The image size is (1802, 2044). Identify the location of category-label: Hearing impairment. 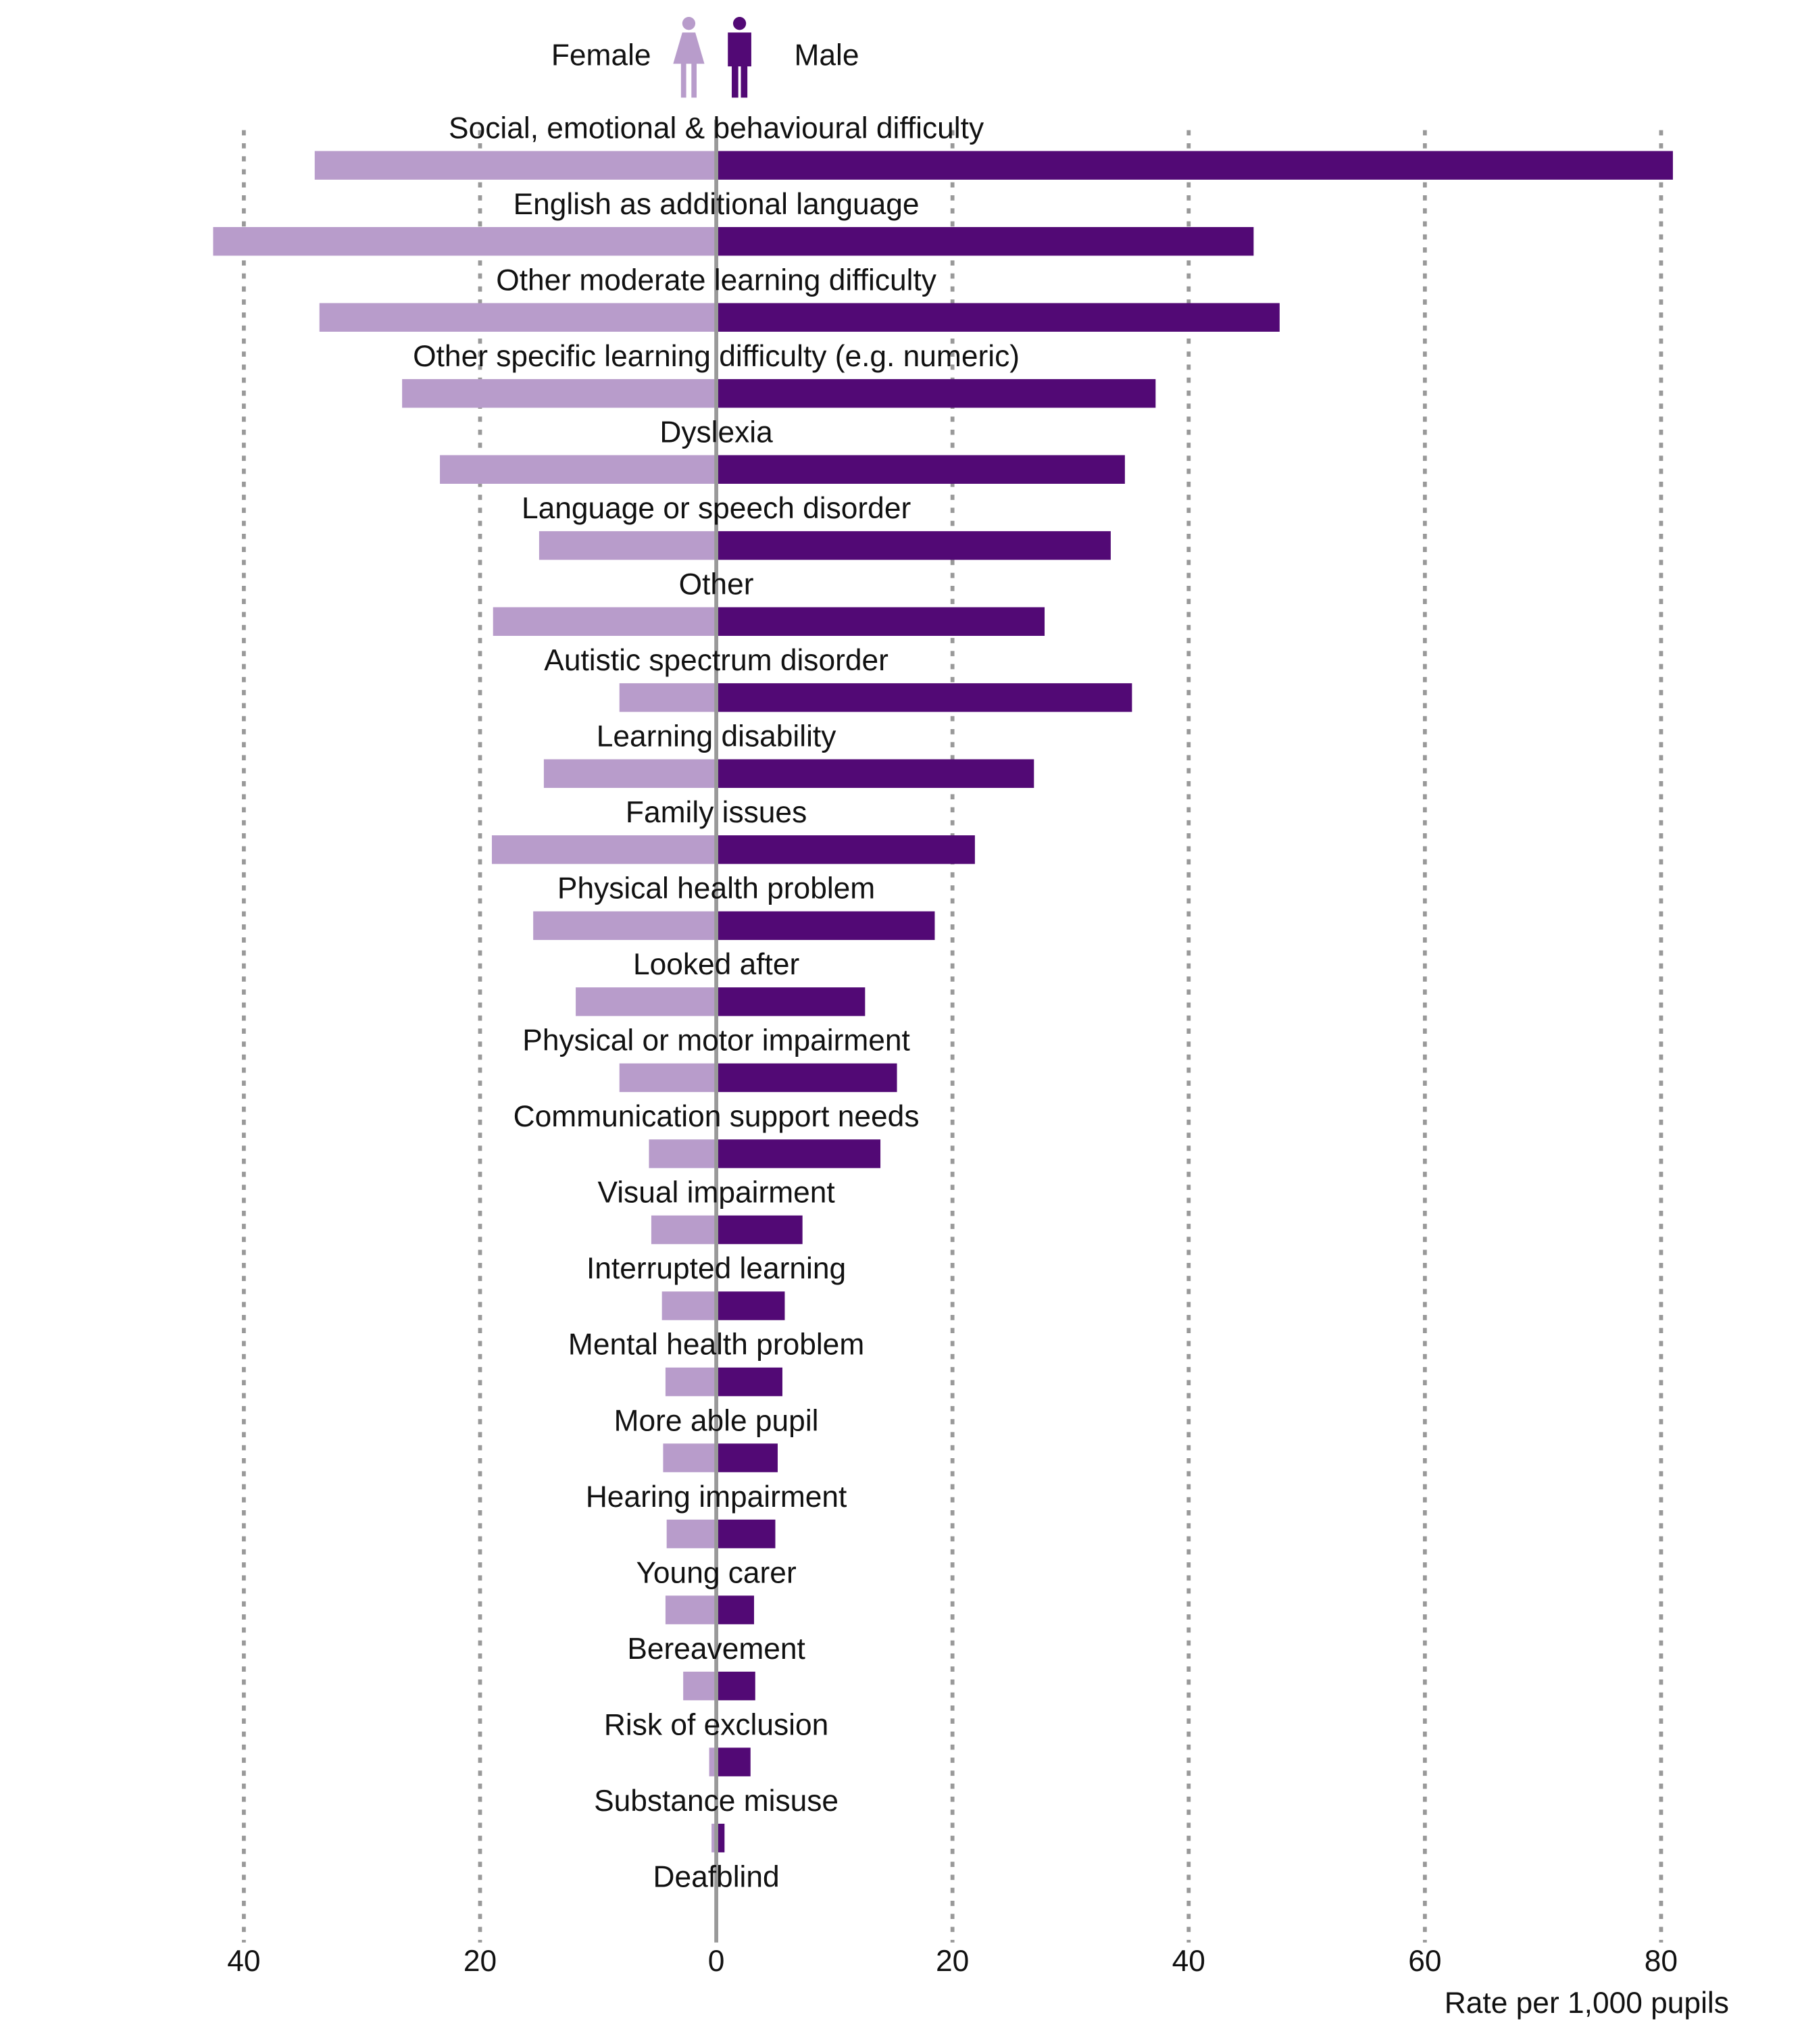
(716, 1497).